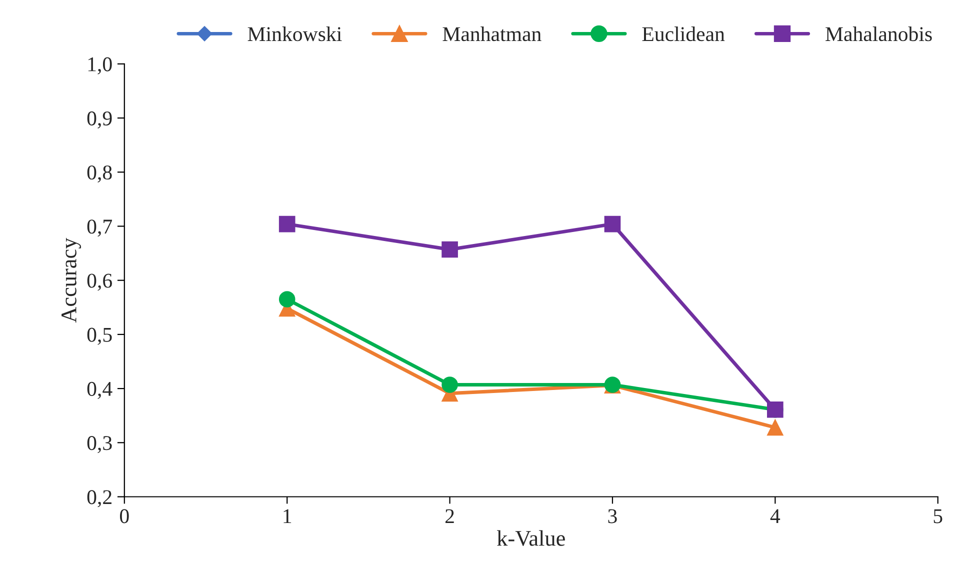 The width and height of the screenshot is (957, 581). Describe the element at coordinates (99, 445) in the screenshot. I see `y-tick-label: 0,3` at that location.